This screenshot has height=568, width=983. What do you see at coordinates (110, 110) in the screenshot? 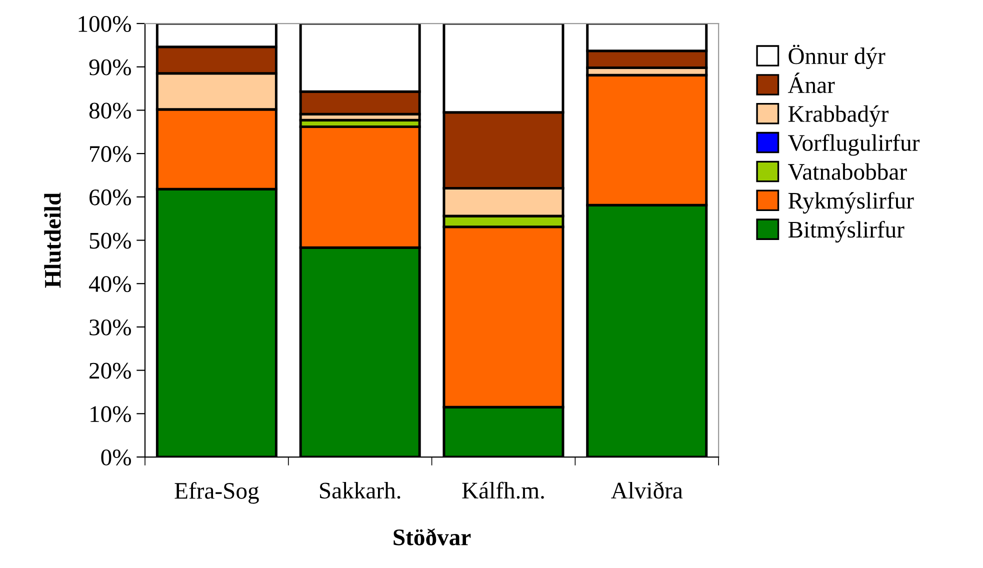
I see `y-tick-label: 80%` at bounding box center [110, 110].